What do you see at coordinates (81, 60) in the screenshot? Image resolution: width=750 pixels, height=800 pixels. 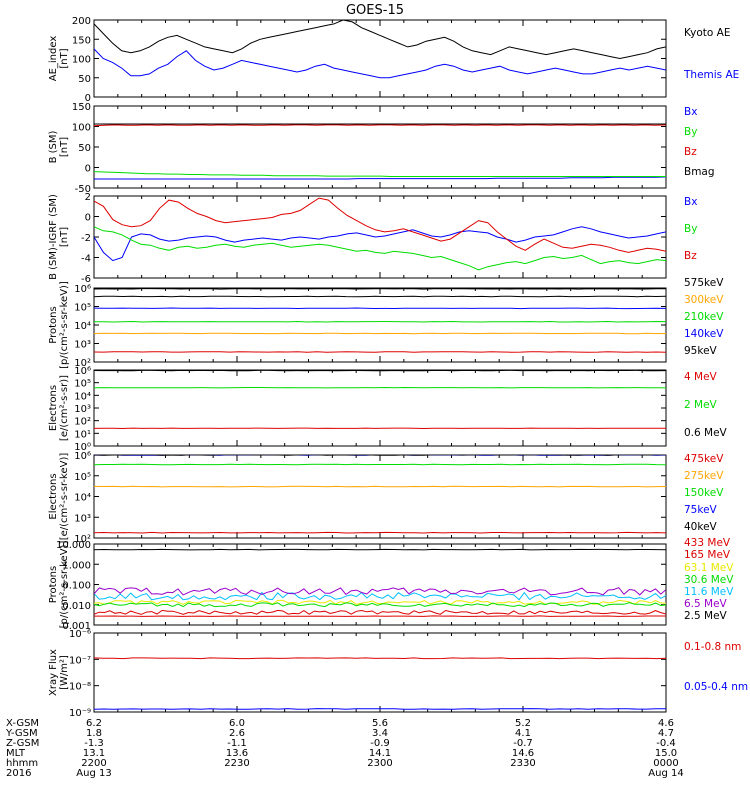 I see `y-tick-label: 100` at bounding box center [81, 60].